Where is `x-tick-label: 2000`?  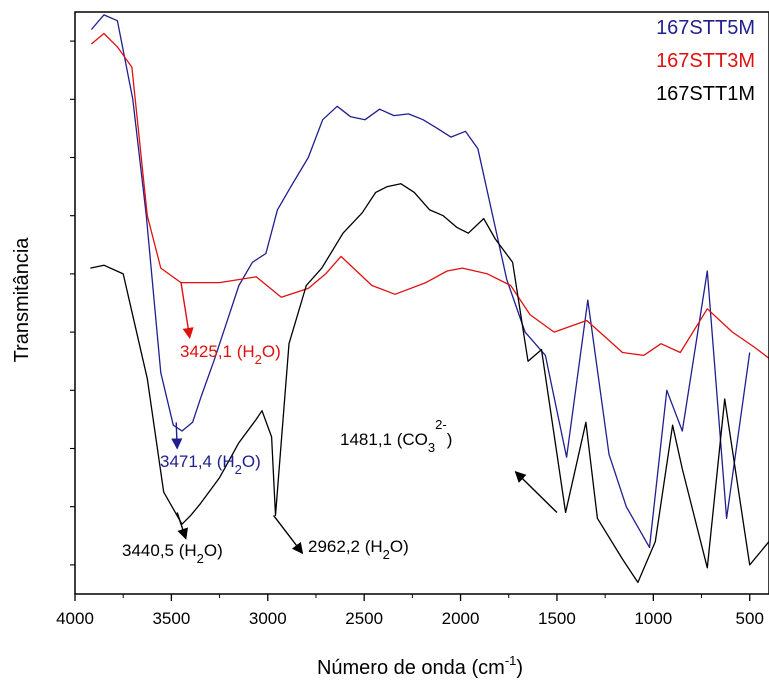
x-tick-label: 2000 is located at coordinates (461, 618).